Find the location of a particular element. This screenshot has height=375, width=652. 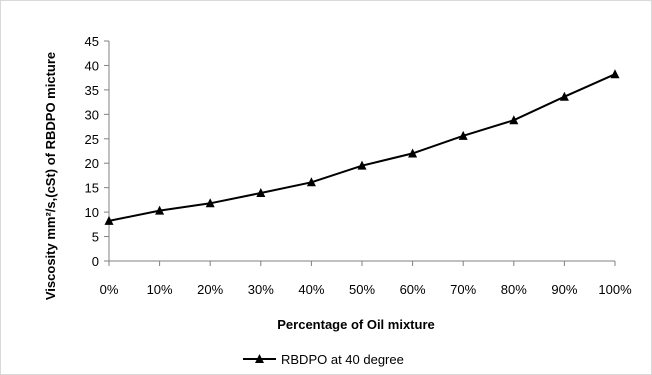

x-tick-label: 60% is located at coordinates (413, 289).